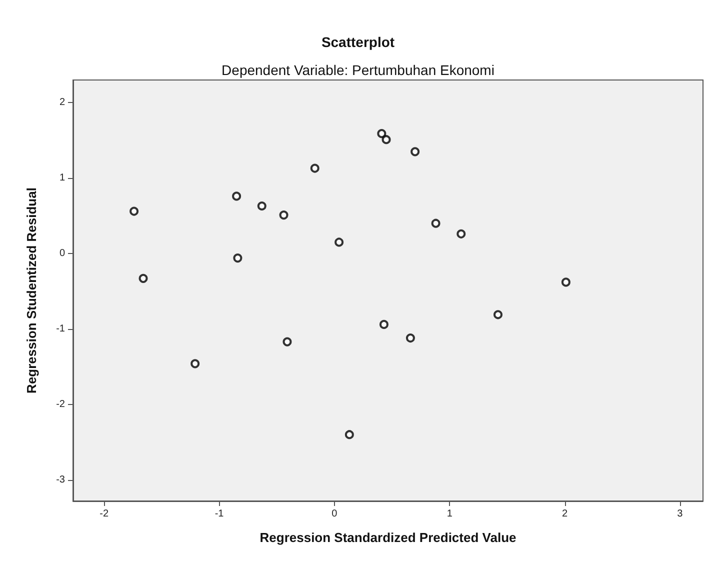 The width and height of the screenshot is (717, 565). Describe the element at coordinates (219, 514) in the screenshot. I see `x-tick-label: -1` at that location.